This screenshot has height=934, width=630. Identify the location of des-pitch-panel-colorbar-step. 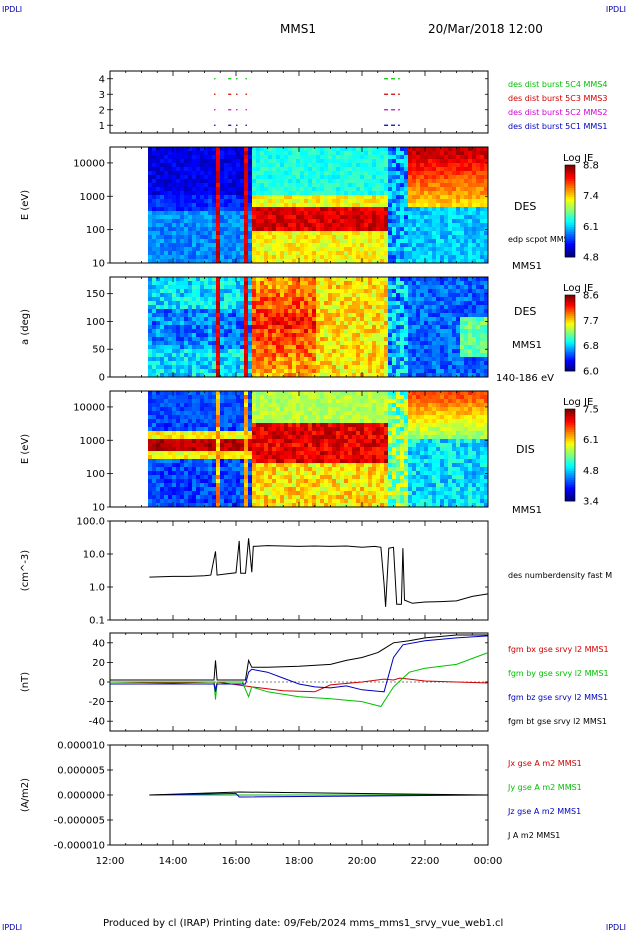
(570, 364).